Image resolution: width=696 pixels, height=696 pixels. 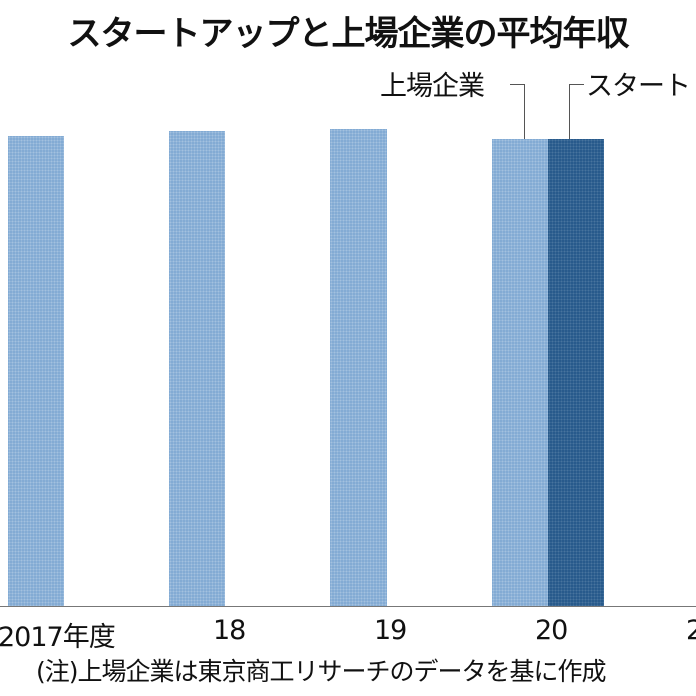 What do you see at coordinates (321, 671) in the screenshot?
I see `source-note: (注)上場企業は東京商工リサーチのデータを基に作成` at bounding box center [321, 671].